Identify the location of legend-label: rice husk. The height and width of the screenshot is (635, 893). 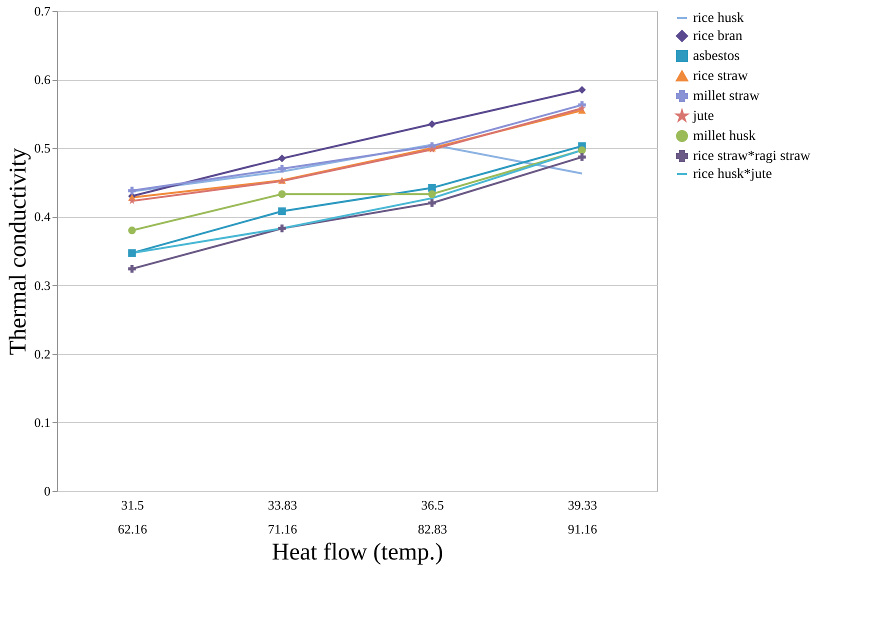
(718, 18).